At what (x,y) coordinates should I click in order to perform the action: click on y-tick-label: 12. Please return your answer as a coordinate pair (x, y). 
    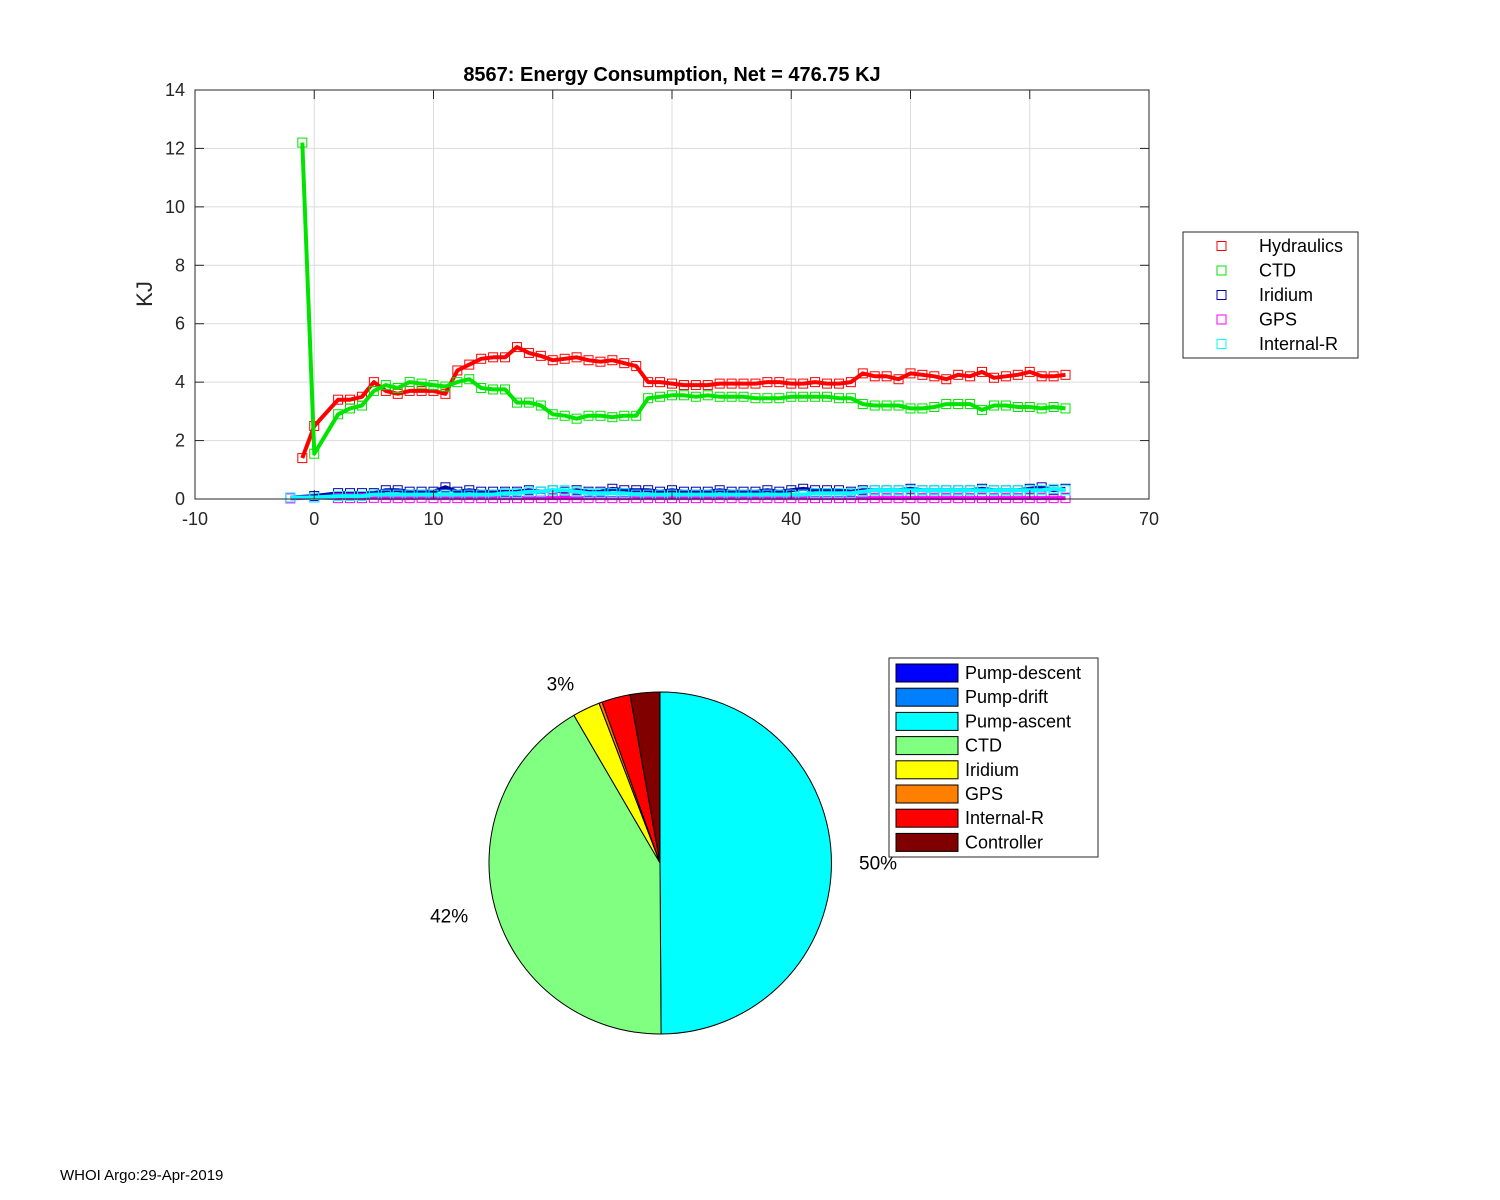
    Looking at the image, I should click on (175, 148).